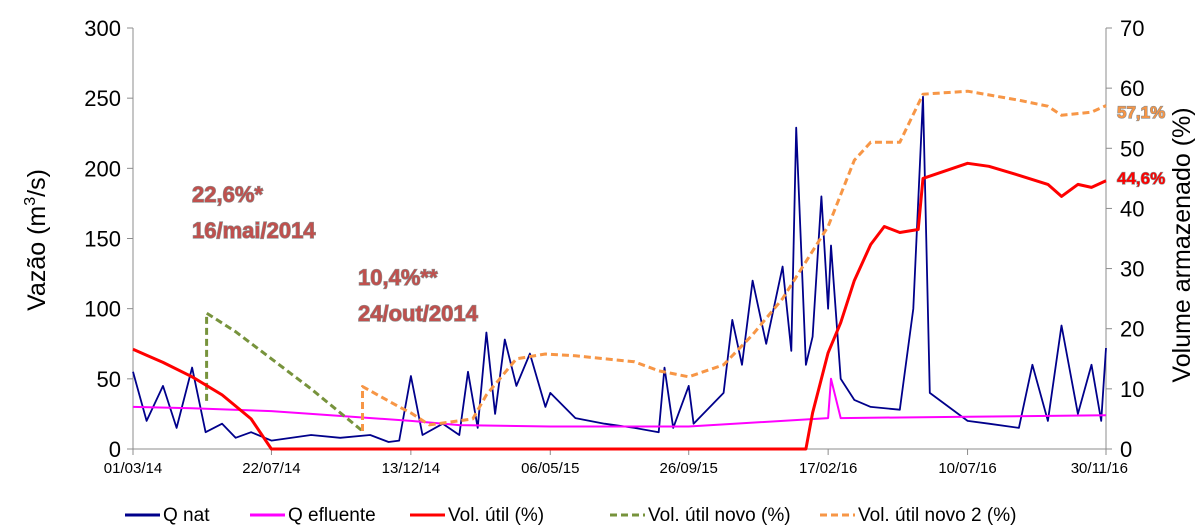 This screenshot has height=532, width=1203. What do you see at coordinates (1132, 88) in the screenshot?
I see `y-right-tick-label: 60` at bounding box center [1132, 88].